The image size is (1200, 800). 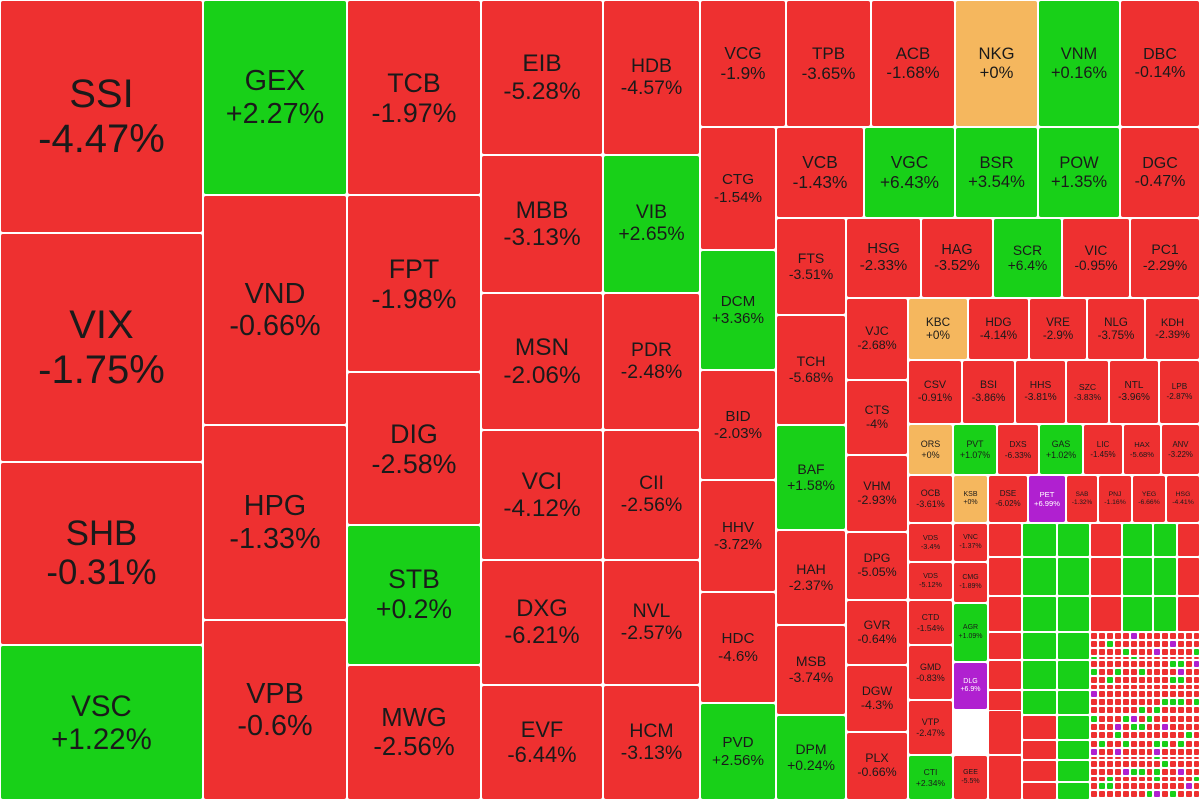 What do you see at coordinates (414, 97) in the screenshot?
I see `heatmap-tile-tcb: TCB -1.97%` at bounding box center [414, 97].